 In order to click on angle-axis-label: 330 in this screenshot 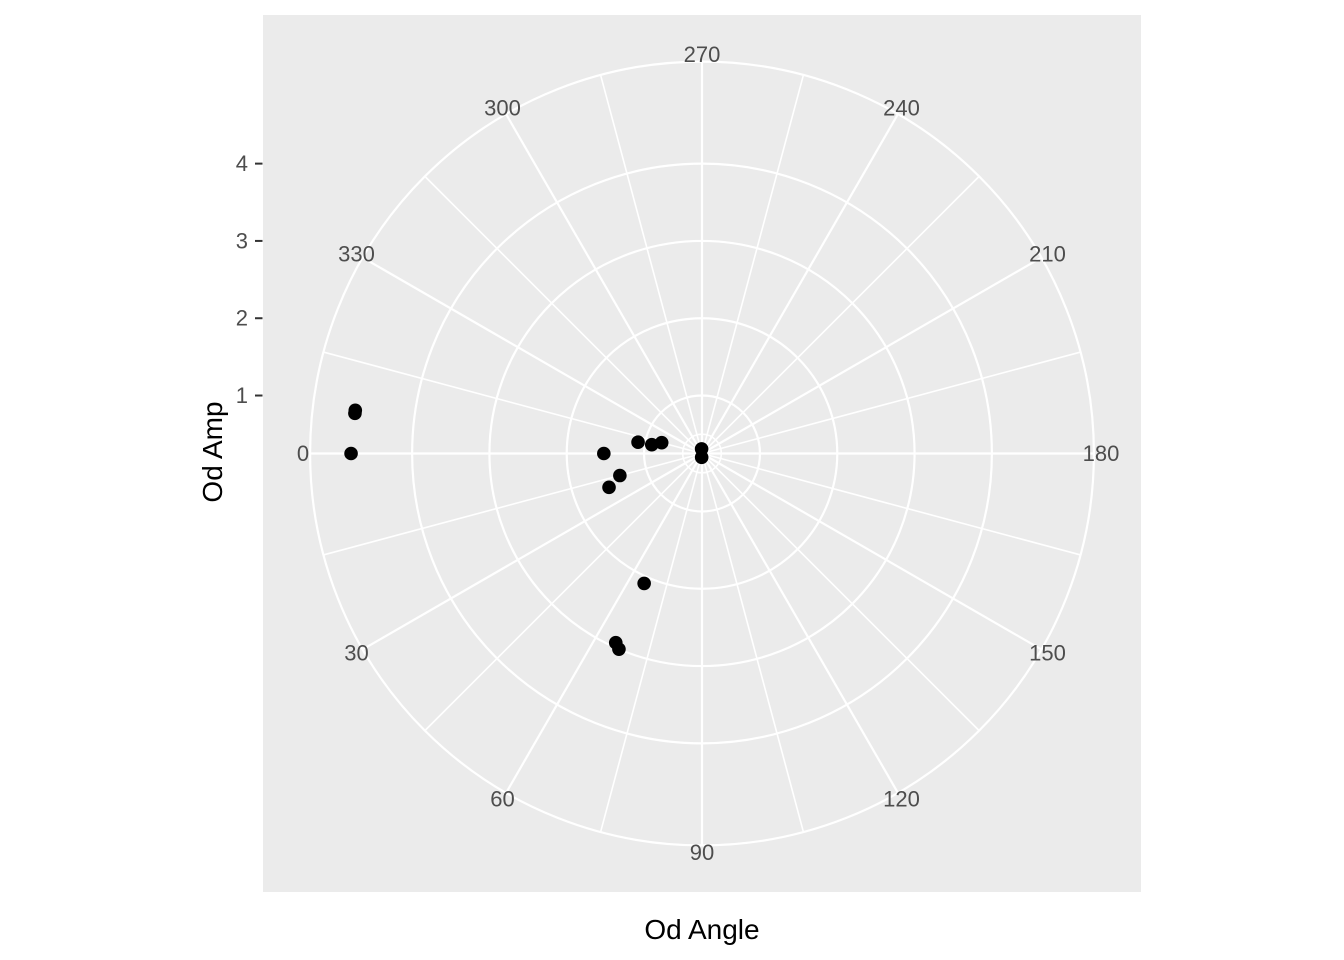, I will do `click(356, 254)`.